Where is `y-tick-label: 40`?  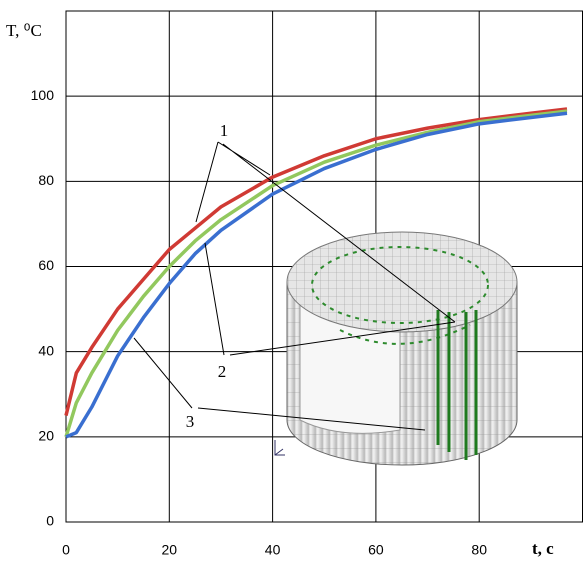 y-tick-label: 40 is located at coordinates (46, 350).